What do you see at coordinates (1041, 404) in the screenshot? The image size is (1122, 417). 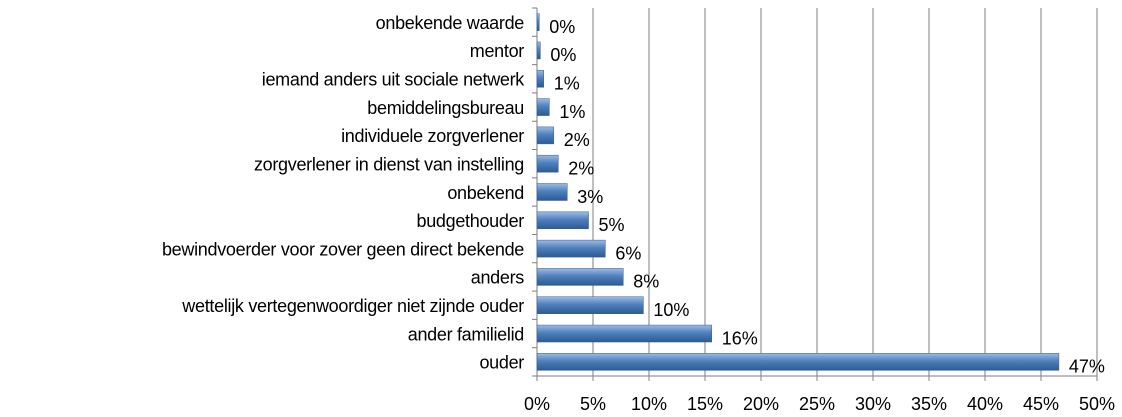 I see `x-tick-label: 45%` at bounding box center [1041, 404].